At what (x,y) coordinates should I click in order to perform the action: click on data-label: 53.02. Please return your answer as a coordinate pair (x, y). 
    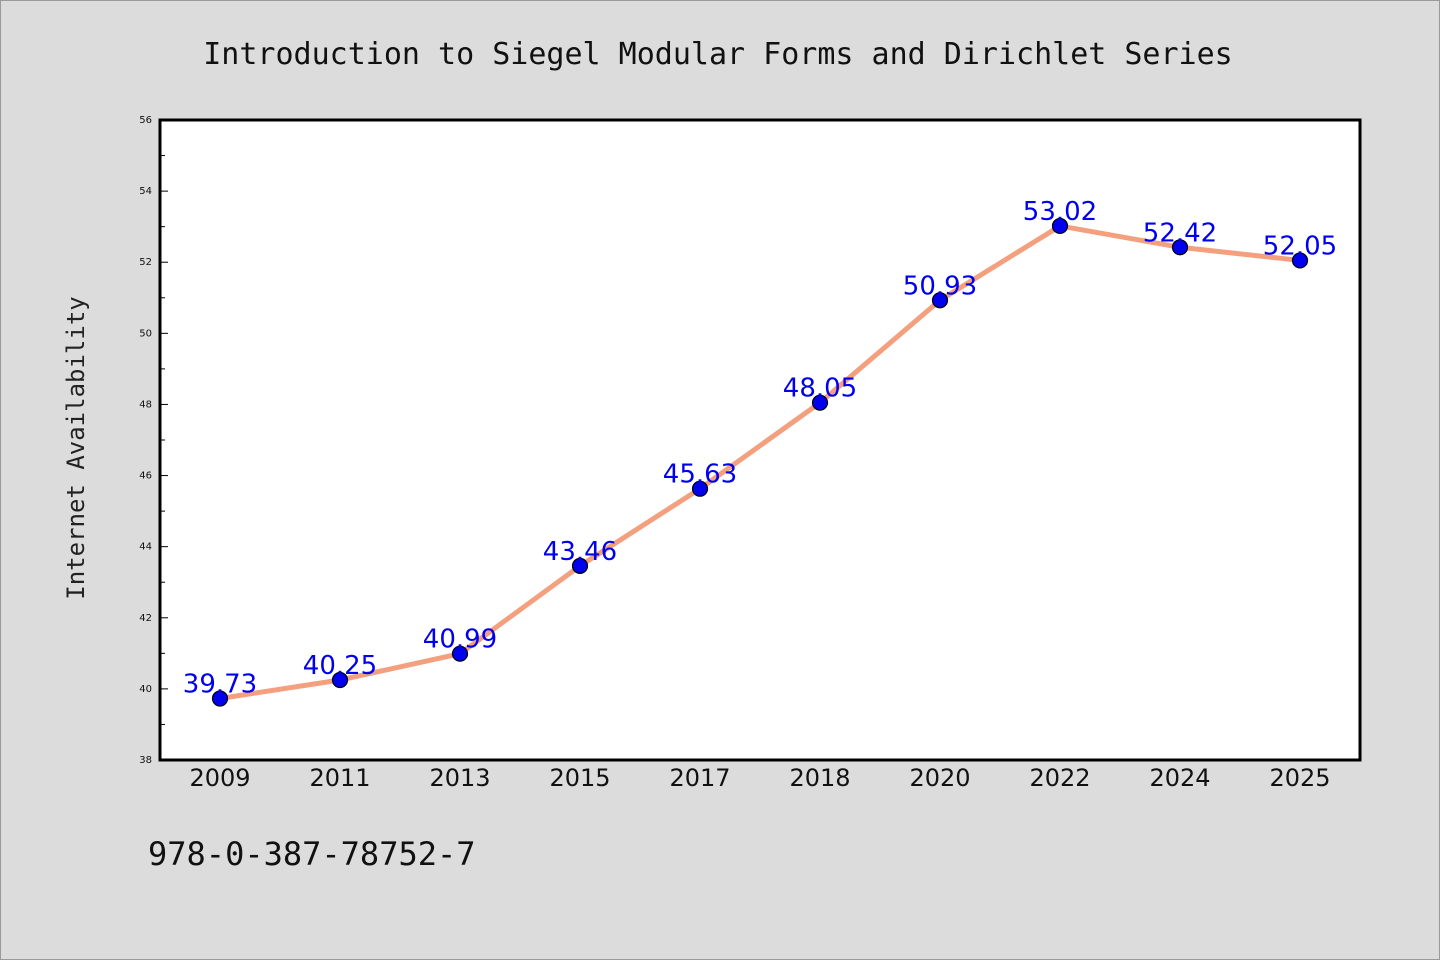
    Looking at the image, I should click on (1060, 212).